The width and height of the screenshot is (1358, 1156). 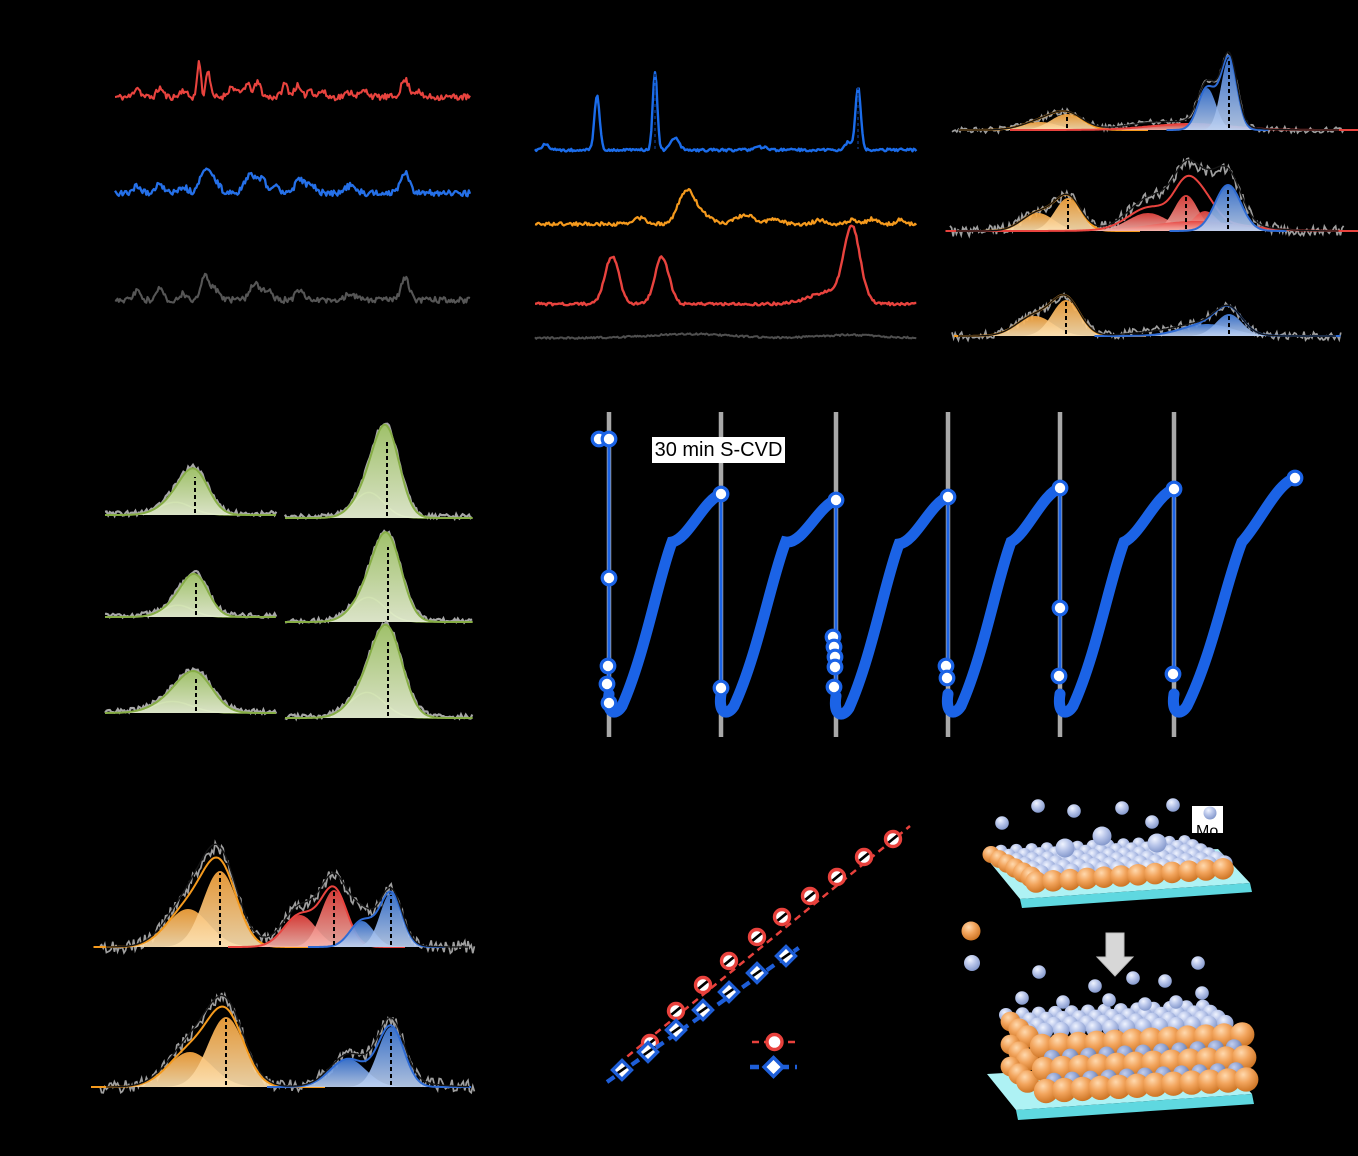 I want to click on atom-legend-box: Mo, so click(x=1207, y=823).